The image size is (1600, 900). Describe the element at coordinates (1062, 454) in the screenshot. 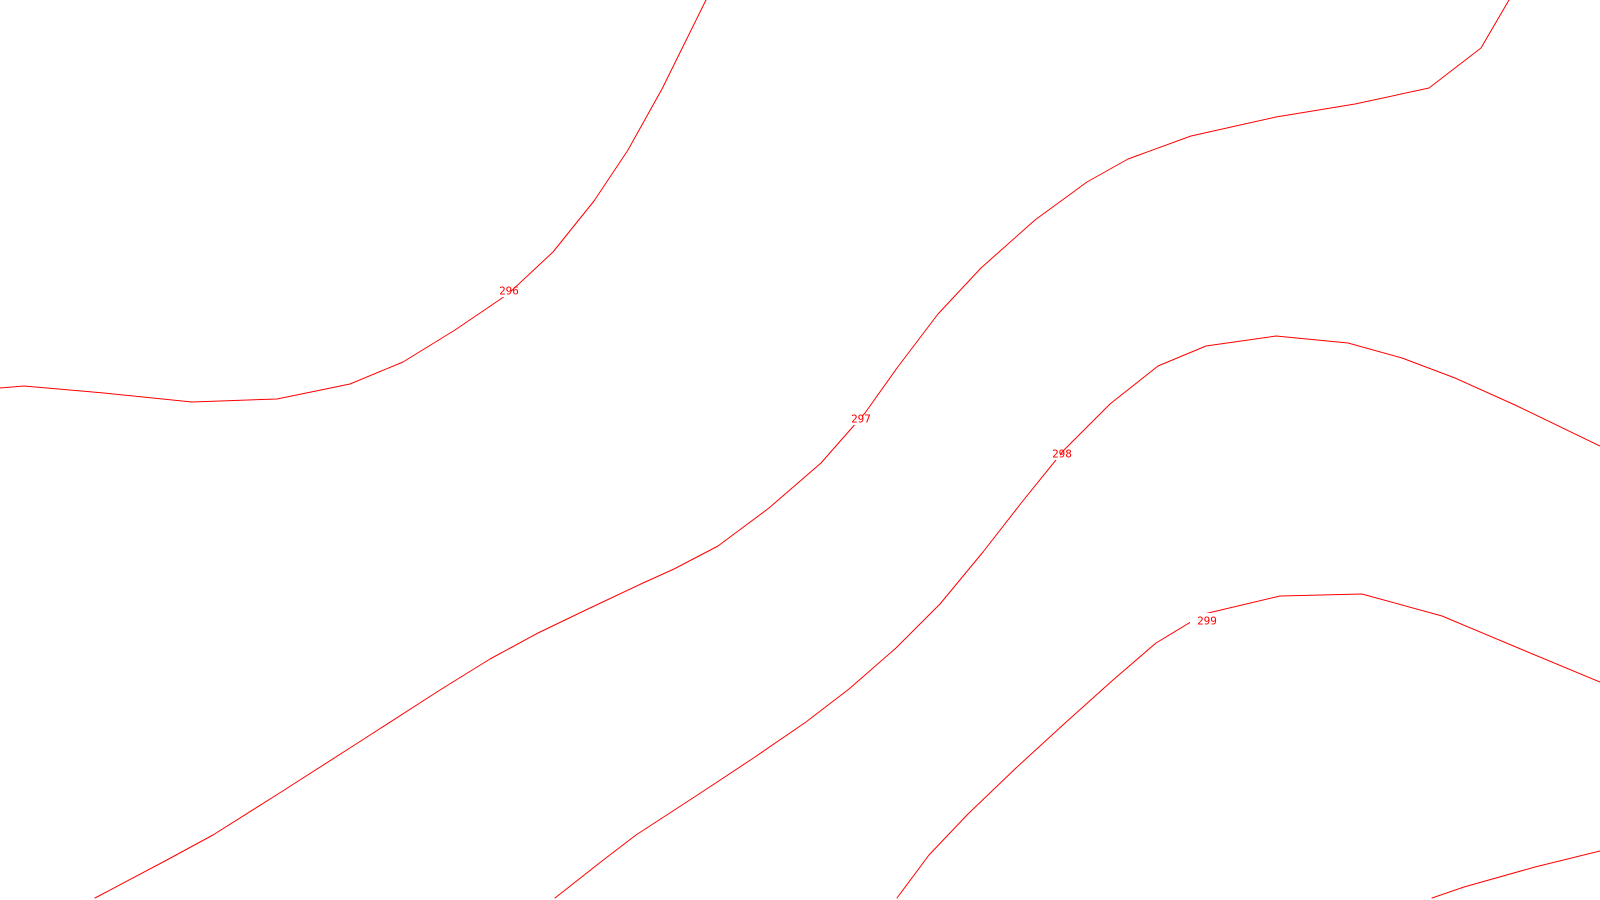

I see `contour-label-298: 298` at that location.